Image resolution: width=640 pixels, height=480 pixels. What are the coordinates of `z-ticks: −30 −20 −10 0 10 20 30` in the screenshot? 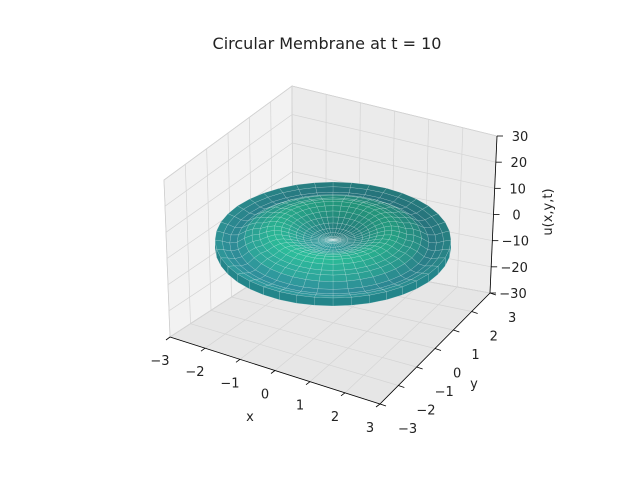 It's located at (509, 216).